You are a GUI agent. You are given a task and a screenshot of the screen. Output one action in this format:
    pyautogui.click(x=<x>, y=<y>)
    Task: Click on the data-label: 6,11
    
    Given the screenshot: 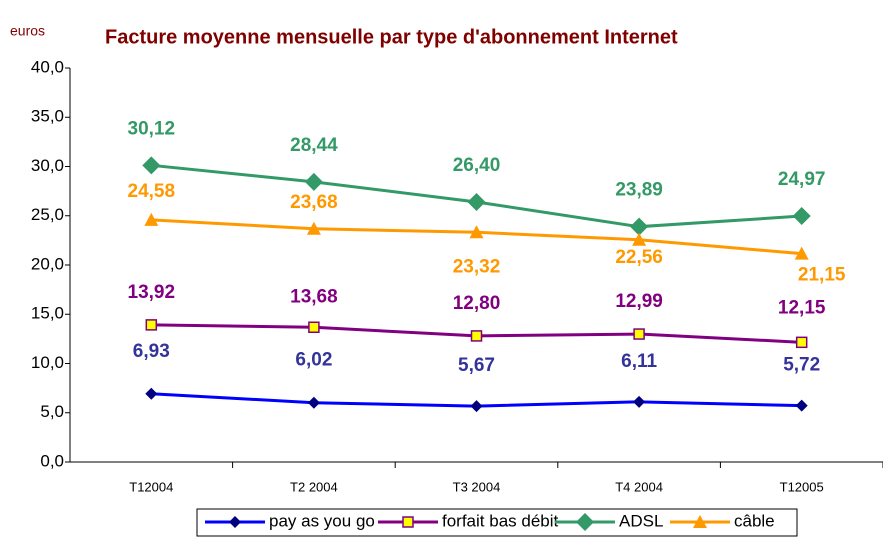 What is the action you would take?
    pyautogui.click(x=639, y=361)
    